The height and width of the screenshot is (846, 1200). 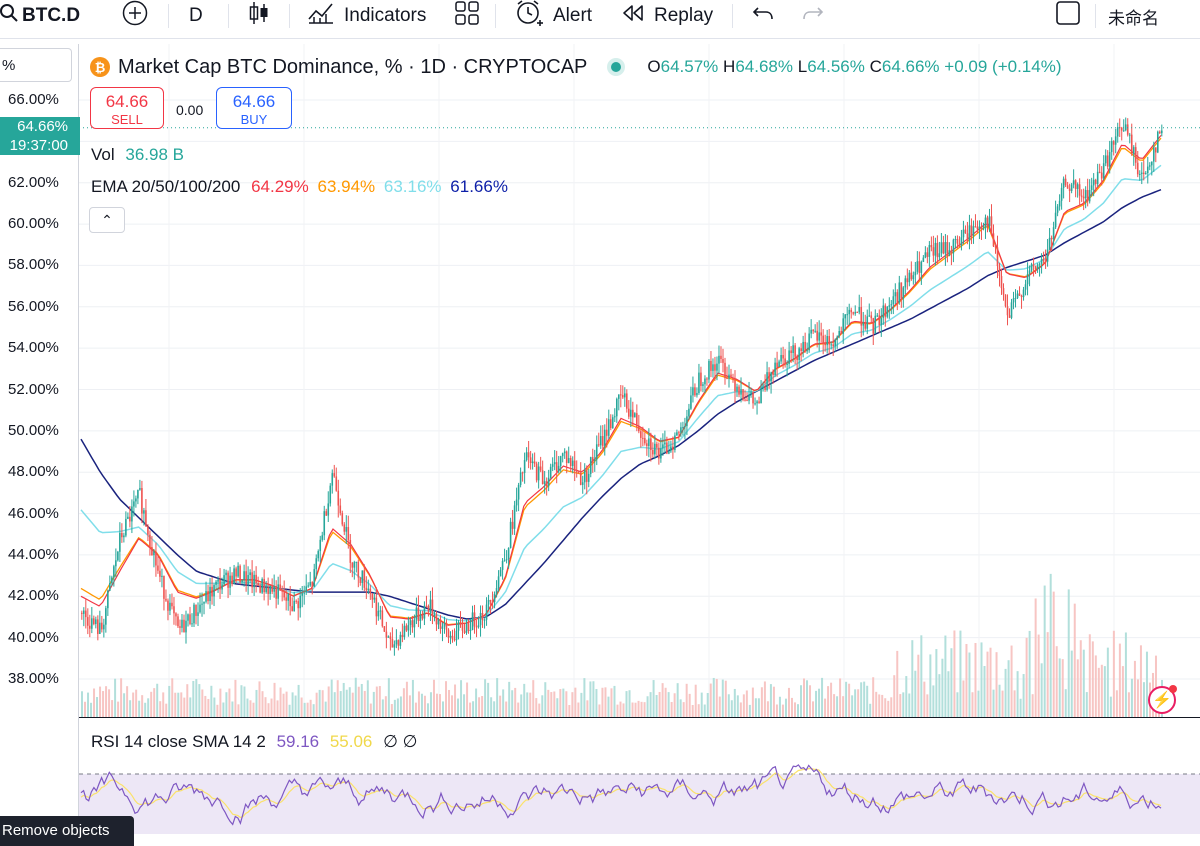 What do you see at coordinates (1133, 16) in the screenshot?
I see `layout-name-button: 未命名` at bounding box center [1133, 16].